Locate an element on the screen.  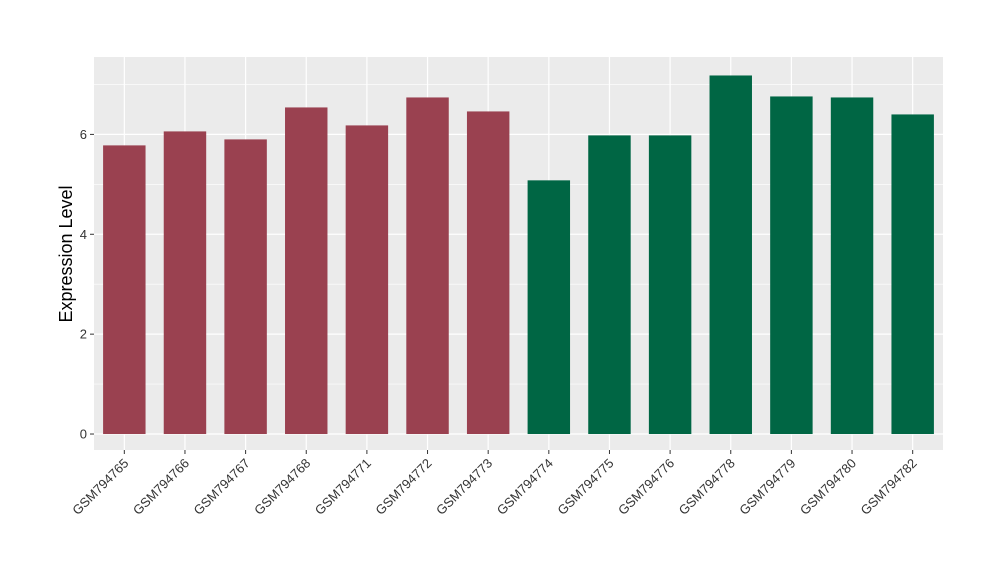
x-tick-label: GSM794773 is located at coordinates (464, 487).